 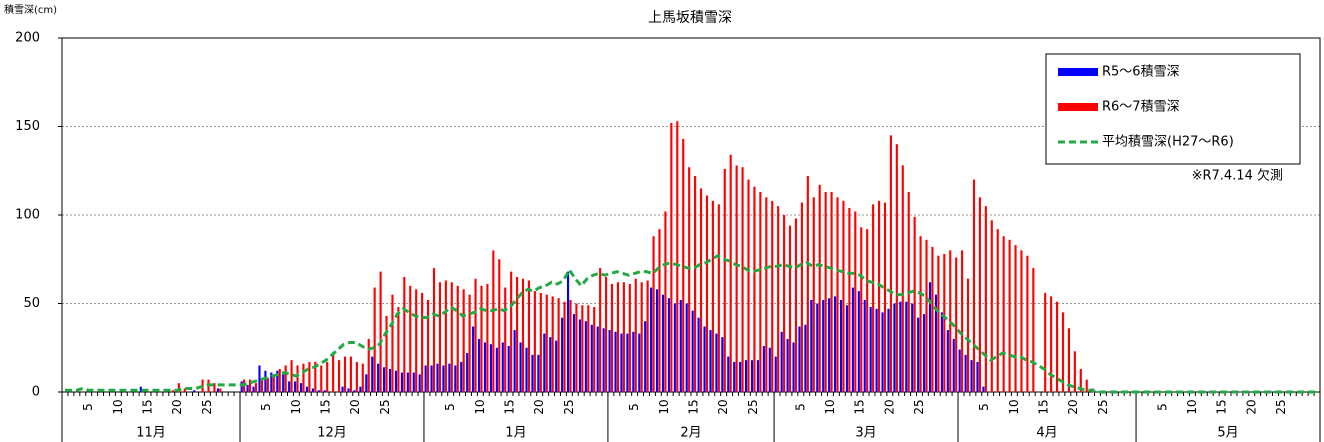 I want to click on month-label: 5月, so click(x=1227, y=433).